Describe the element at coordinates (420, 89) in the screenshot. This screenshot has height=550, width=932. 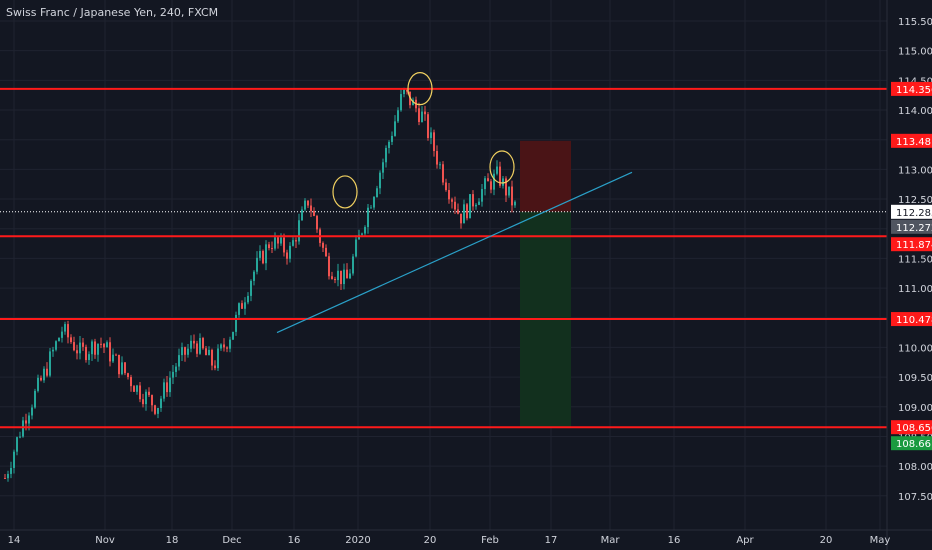
I see `highlight-circle` at that location.